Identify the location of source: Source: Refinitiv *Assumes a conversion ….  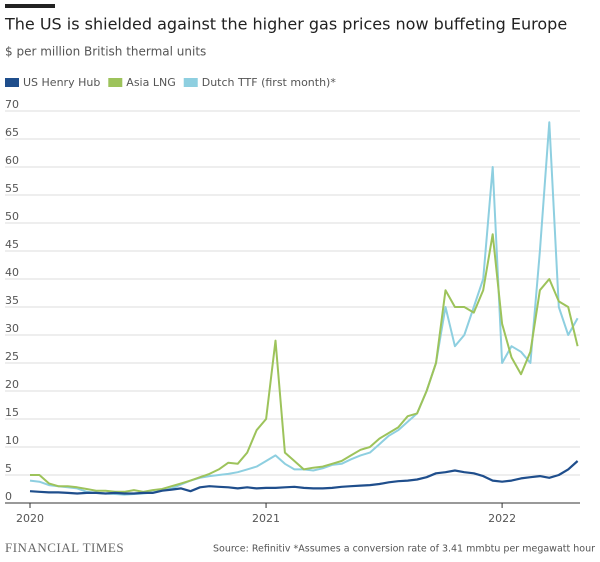
(404, 549).